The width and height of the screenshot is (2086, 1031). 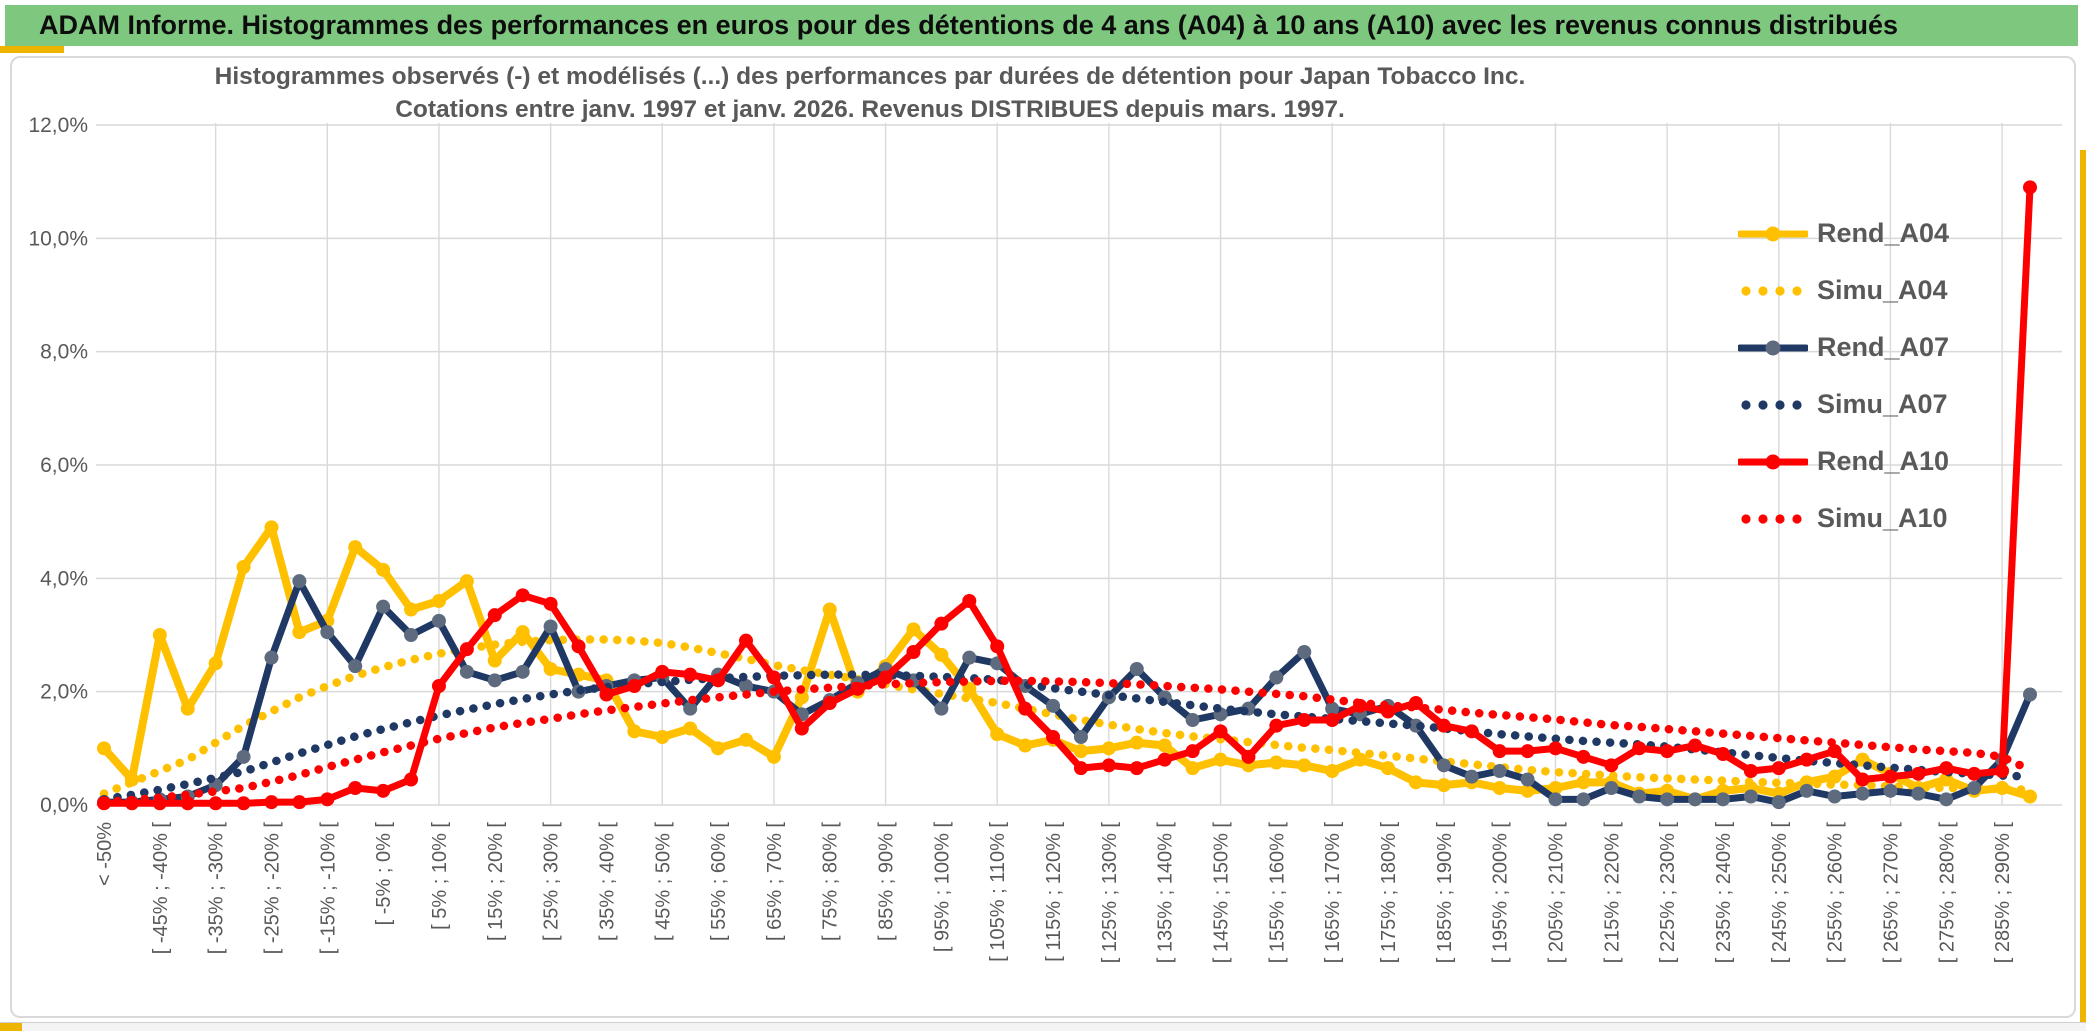 What do you see at coordinates (1891, 893) in the screenshot?
I see `x-axis-label: [ 265% ; 270% [` at bounding box center [1891, 893].